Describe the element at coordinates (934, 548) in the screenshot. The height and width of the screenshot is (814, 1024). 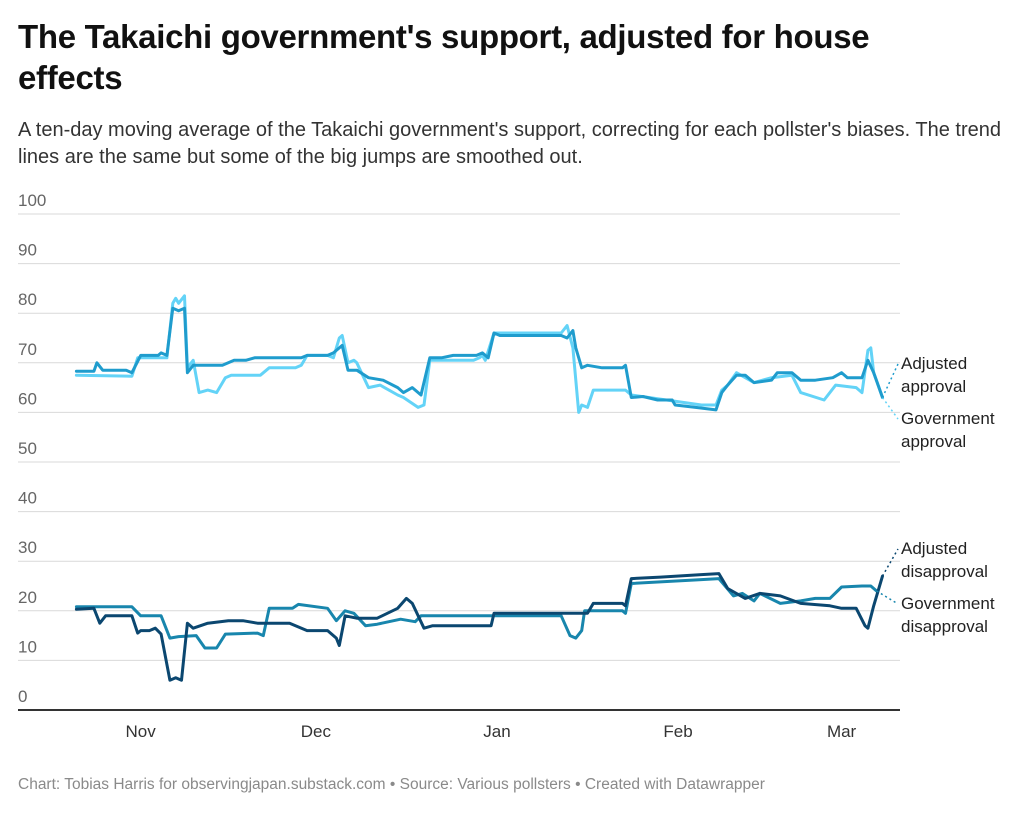
I see `series-label-adjusted-disapproval: Adjusted` at that location.